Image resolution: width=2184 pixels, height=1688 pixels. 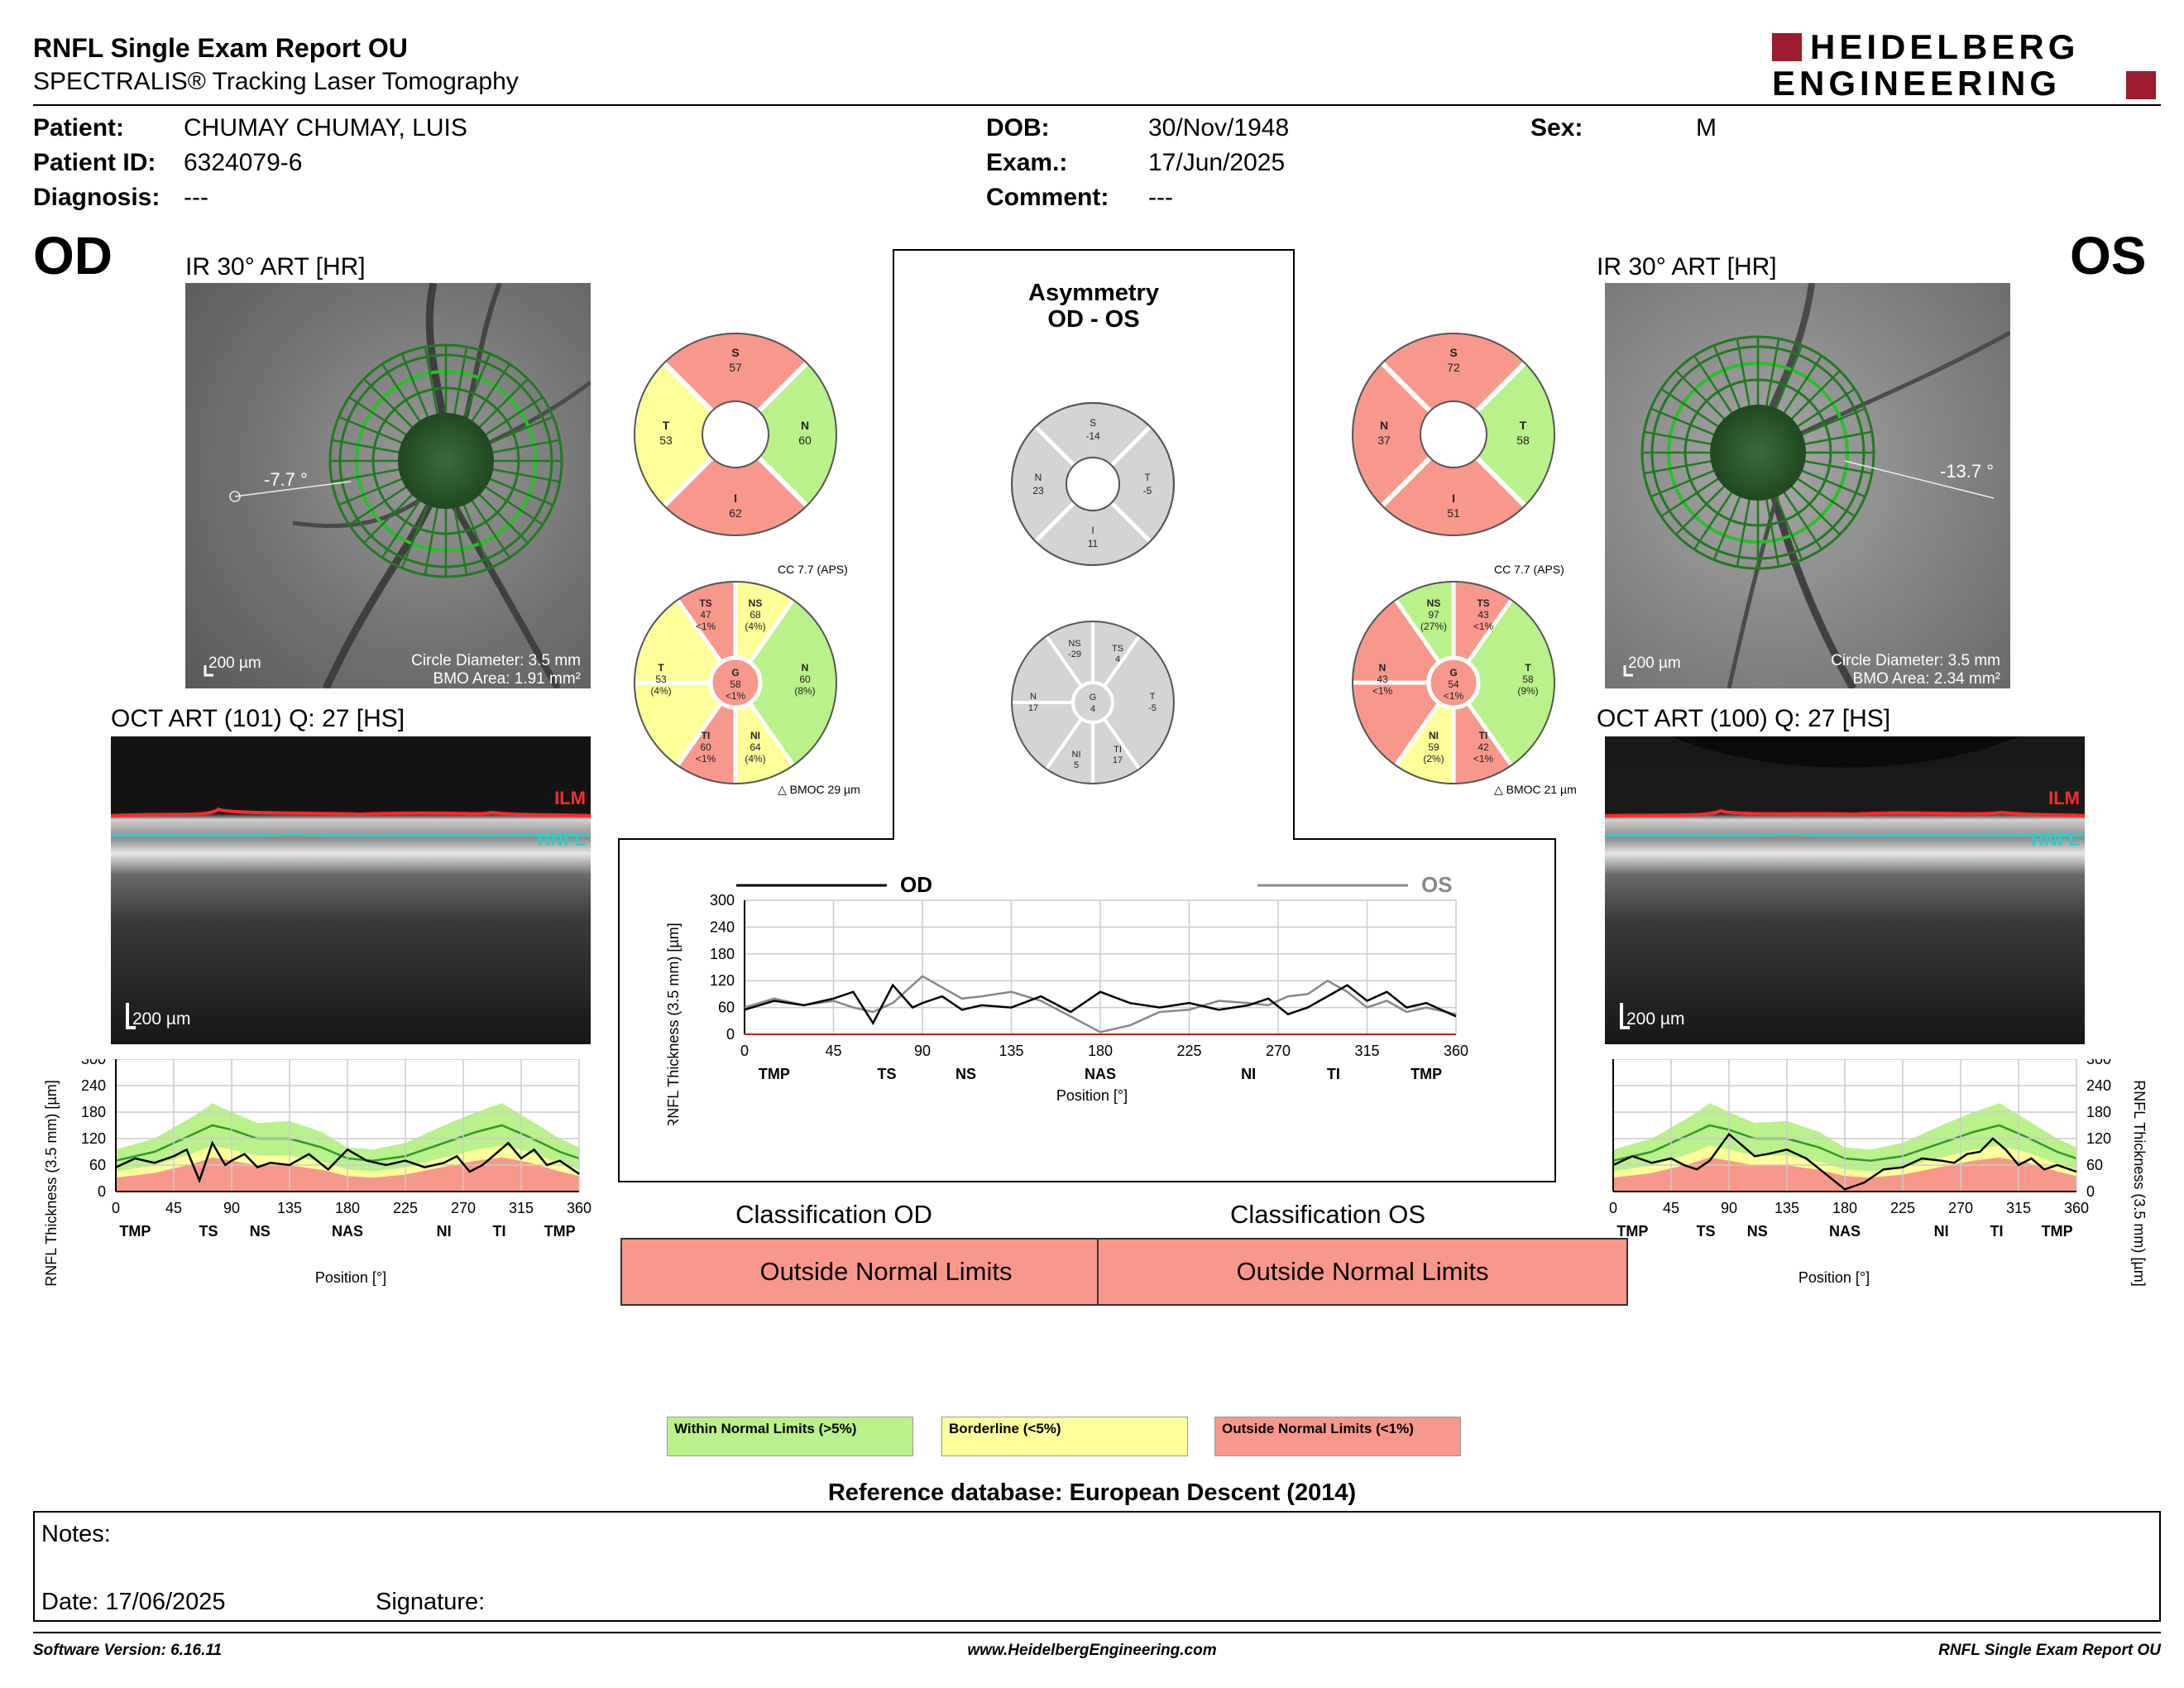 I want to click on svg-text: (9%), so click(x=1527, y=691).